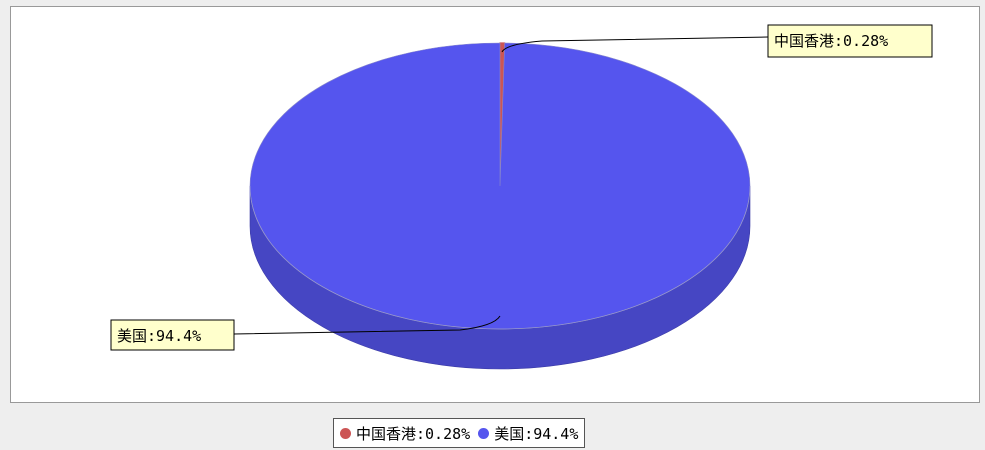 This screenshot has width=985, height=450. Describe the element at coordinates (484, 433) in the screenshot. I see `legend-swatch-usa` at that location.